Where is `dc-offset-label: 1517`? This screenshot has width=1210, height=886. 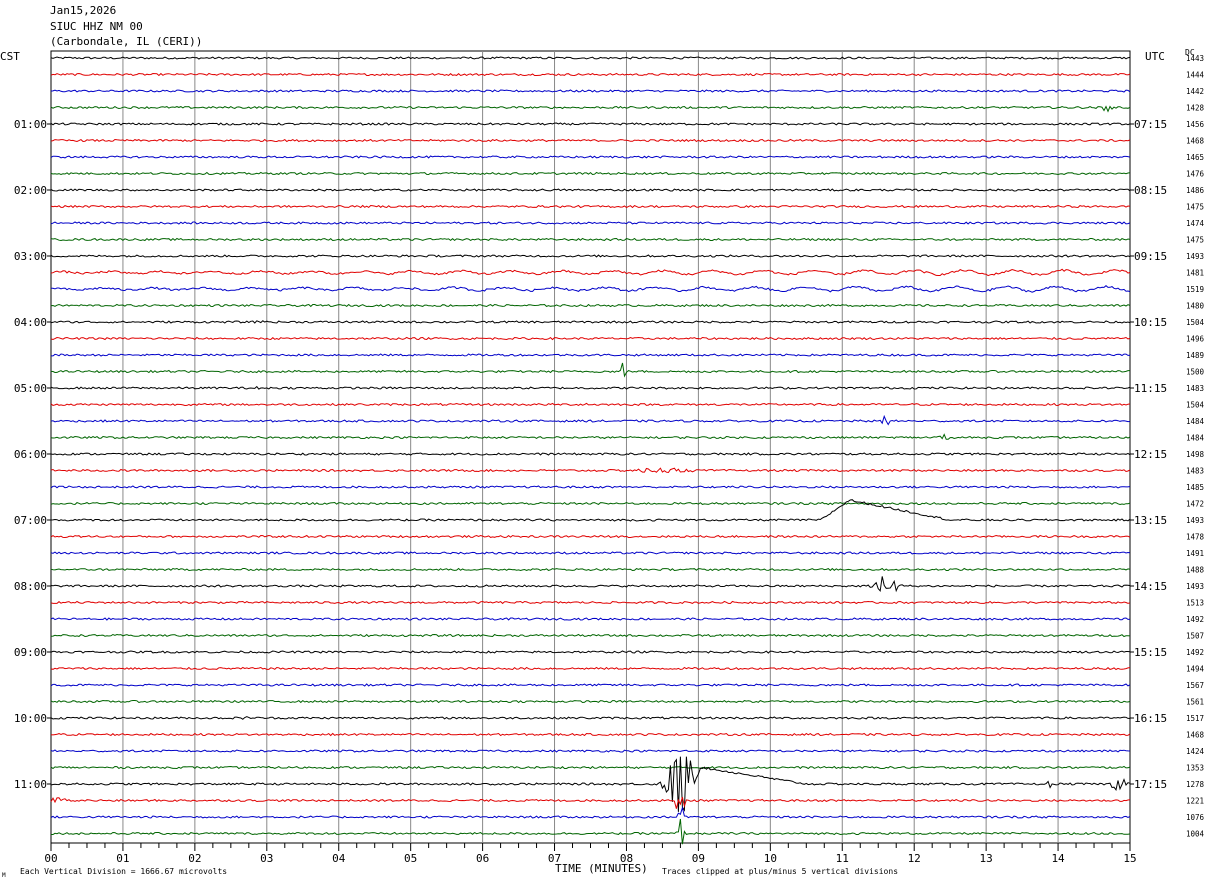 dc-offset-label: 1517 is located at coordinates (1195, 718).